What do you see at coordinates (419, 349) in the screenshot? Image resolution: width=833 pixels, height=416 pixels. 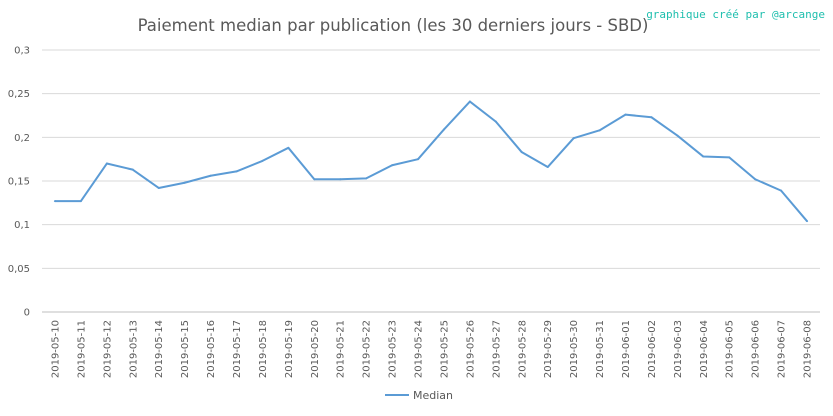 I see `x-tick-label: 2019-05-24` at bounding box center [419, 349].